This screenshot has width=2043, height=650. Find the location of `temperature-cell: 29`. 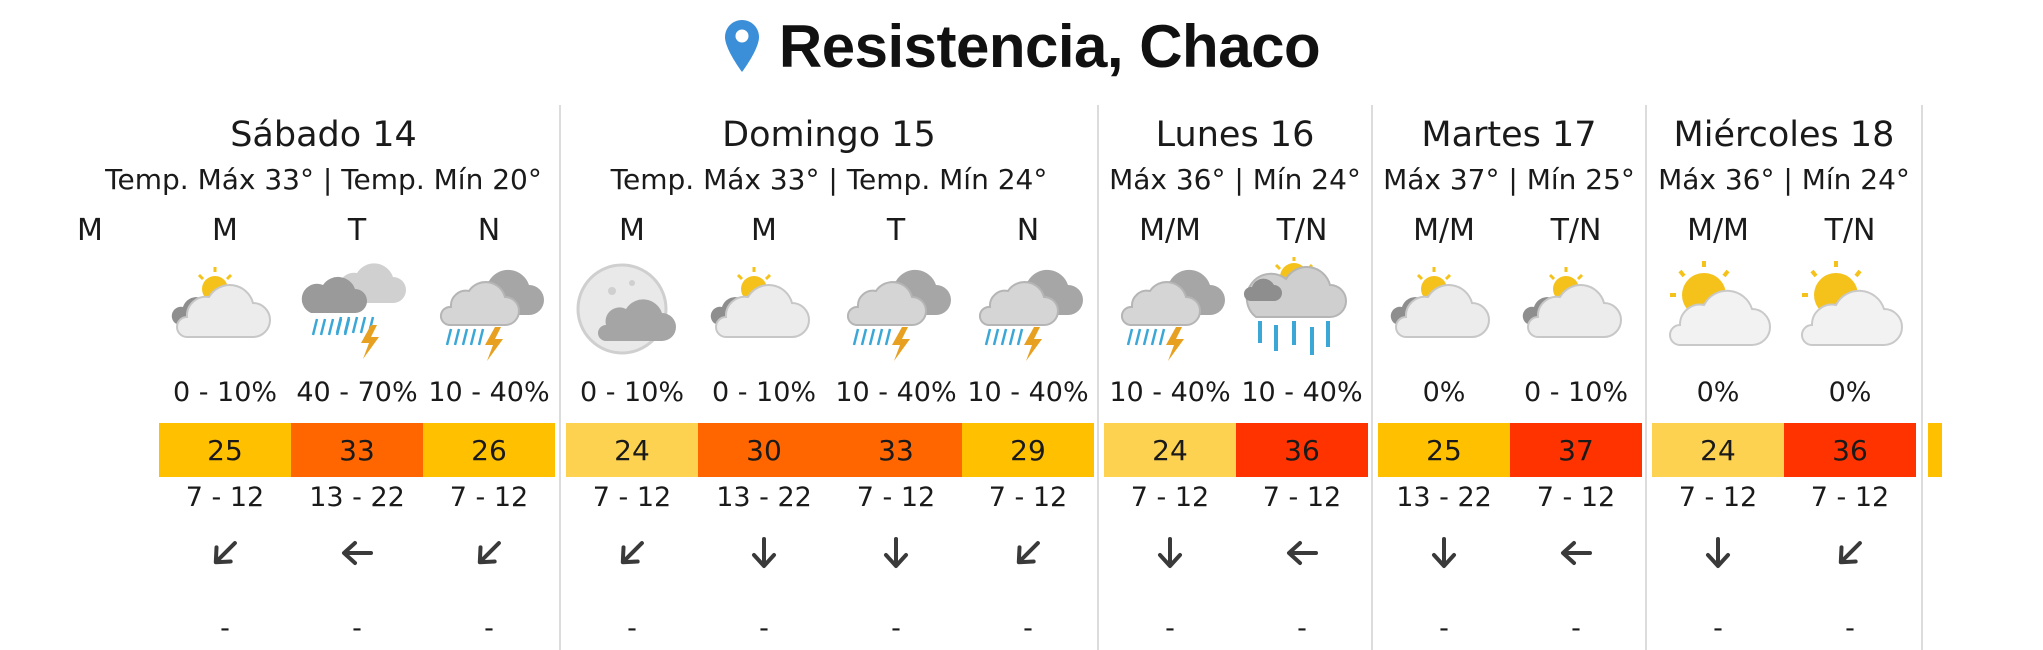

temperature-cell: 29 is located at coordinates (1028, 450).